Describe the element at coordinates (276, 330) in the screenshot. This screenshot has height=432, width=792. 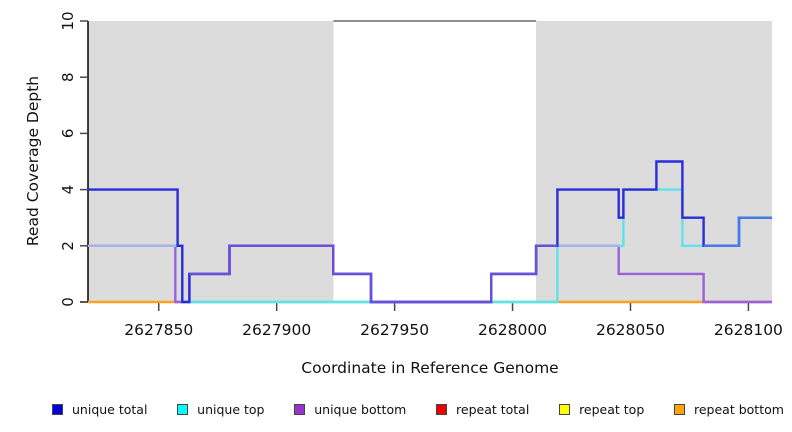
I see `x-tick-label: 2627900` at that location.